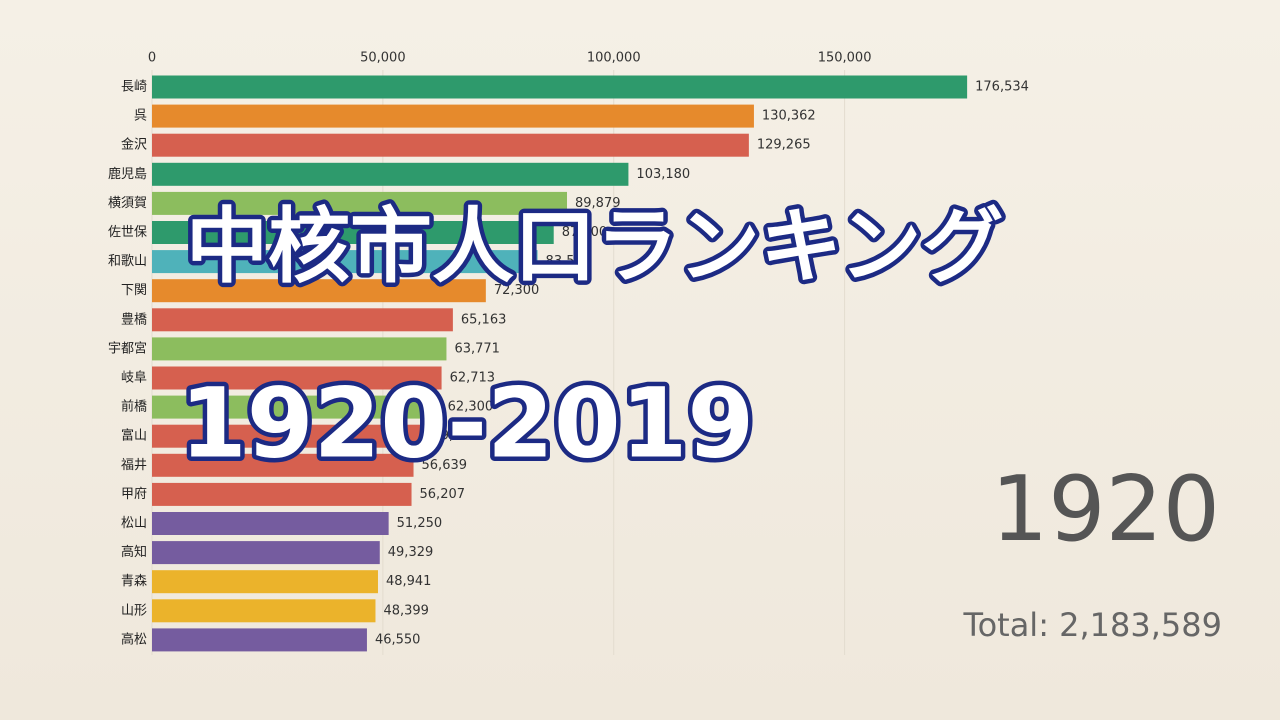 The image size is (1280, 720). What do you see at coordinates (134, 639) in the screenshot?
I see `category-label: 高松` at bounding box center [134, 639].